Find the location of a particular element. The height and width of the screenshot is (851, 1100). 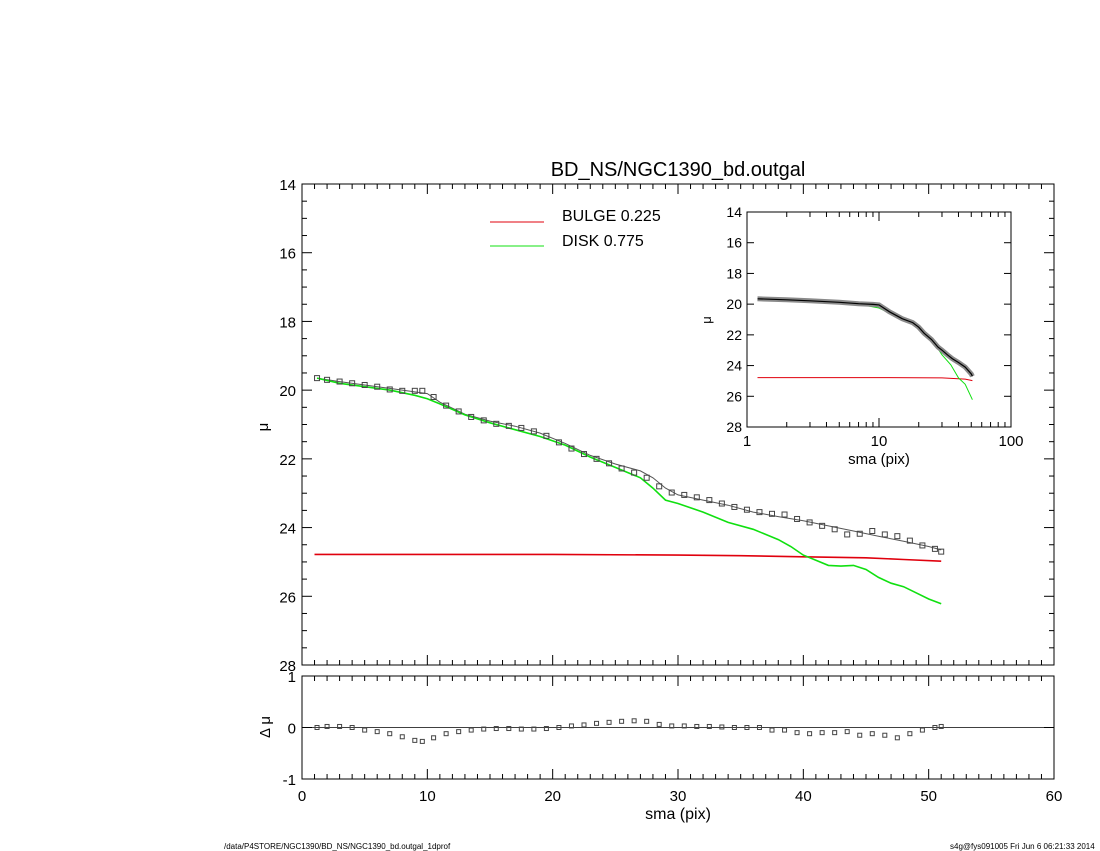

inset-bulge-line is located at coordinates (865, 379).